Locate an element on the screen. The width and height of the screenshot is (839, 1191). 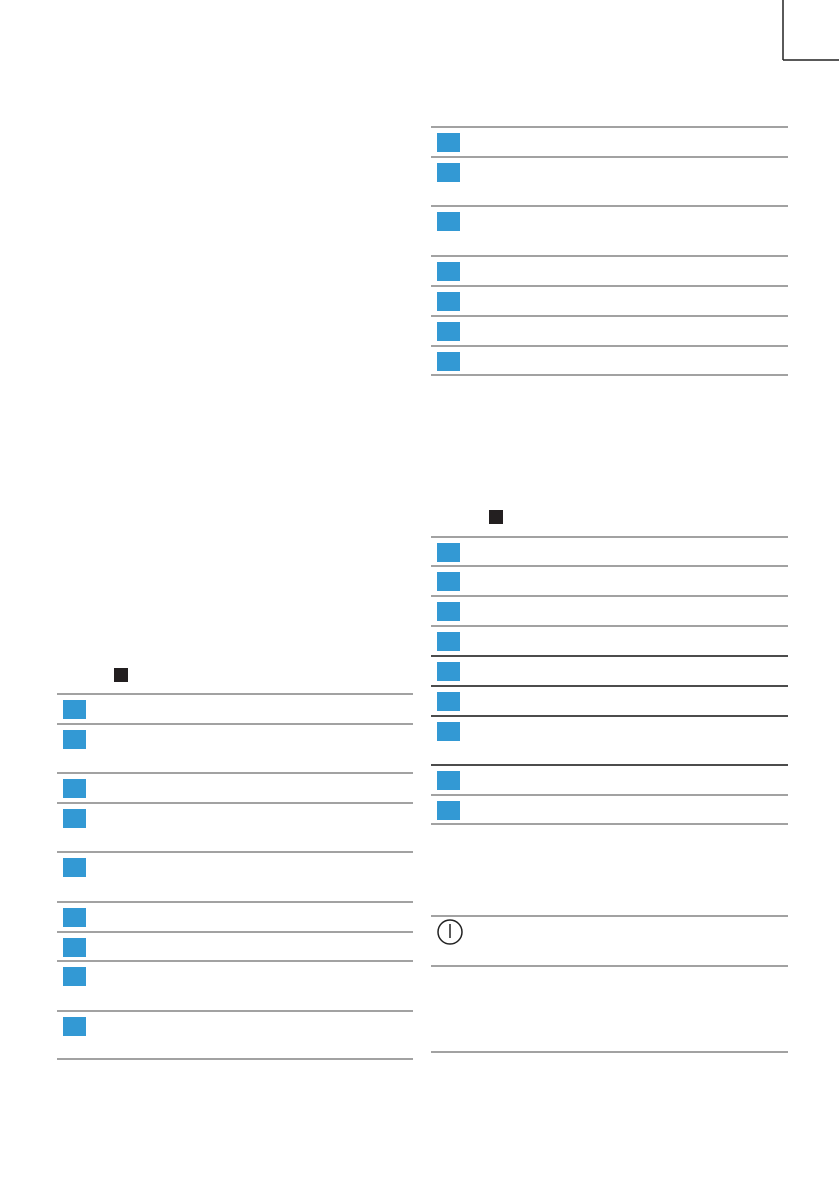
power-icon is located at coordinates (450, 932).